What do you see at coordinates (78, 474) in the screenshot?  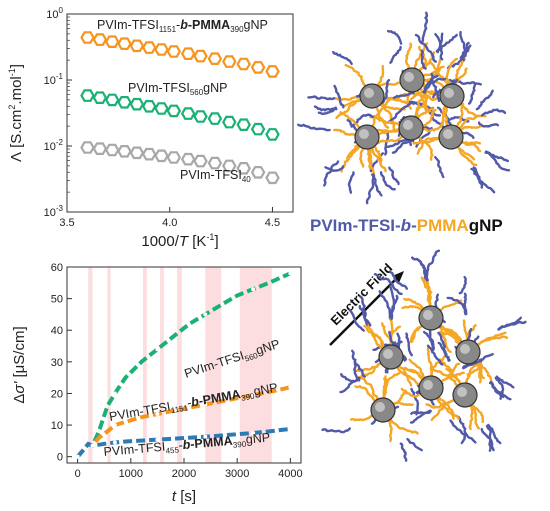 I see `bottom-x-tick-label: 0` at bounding box center [78, 474].